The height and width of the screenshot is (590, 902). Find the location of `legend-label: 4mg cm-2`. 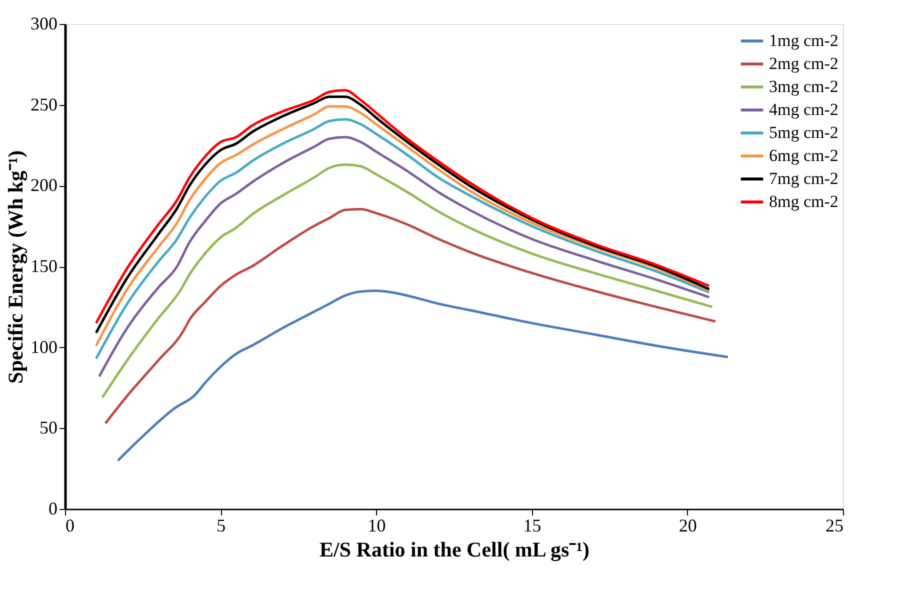

legend-label: 4mg cm-2 is located at coordinates (803, 109).